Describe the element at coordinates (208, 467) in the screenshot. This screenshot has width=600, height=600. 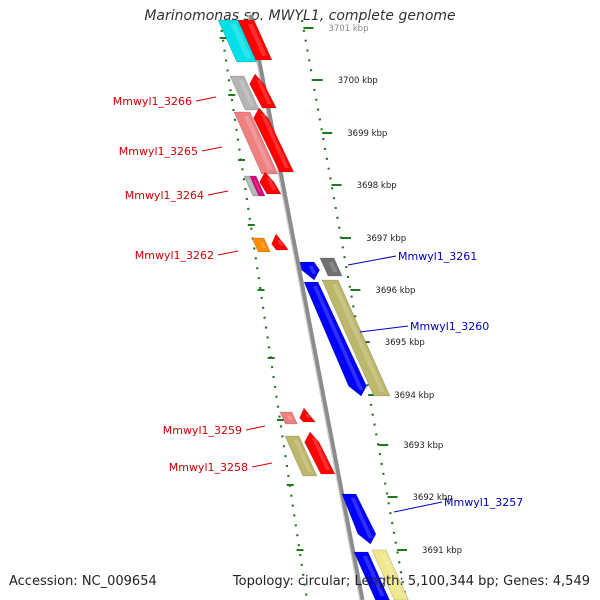
I see `gene-label-left: Mmwyl1_3258` at that location.